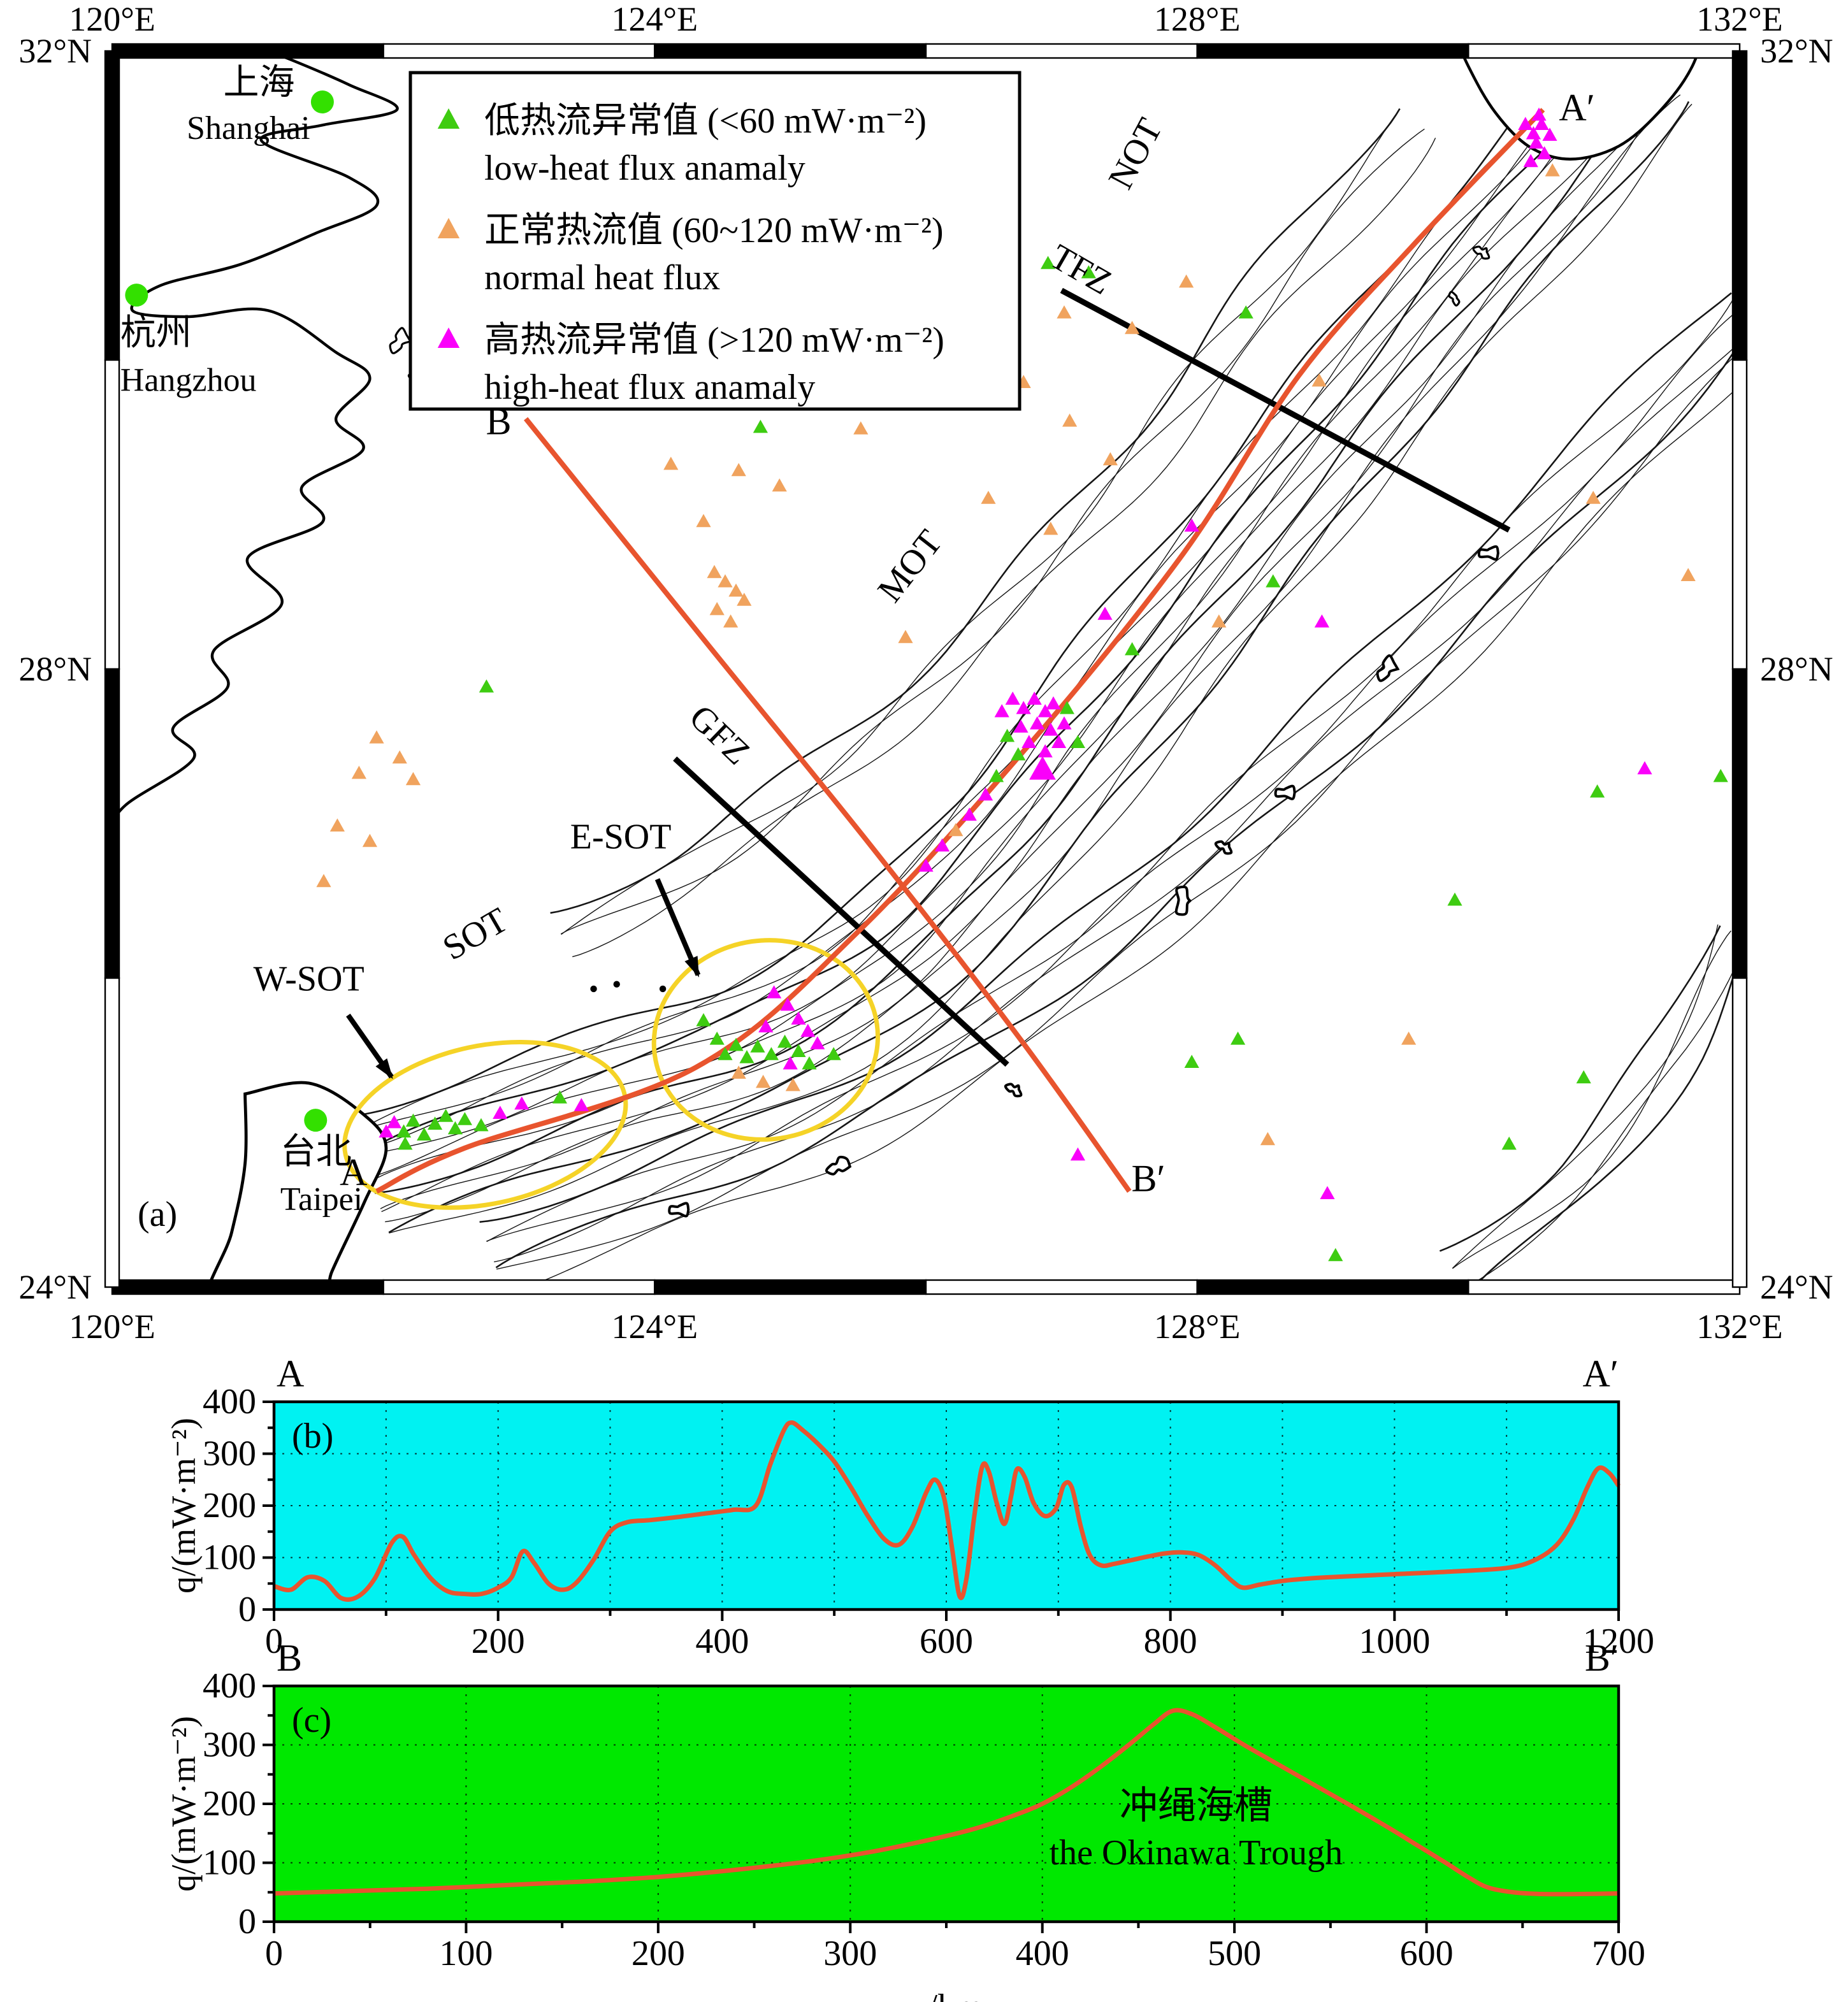 This screenshot has height=2002, width=1848. I want to click on region-label-E-SOT: E-SOT, so click(621, 836).